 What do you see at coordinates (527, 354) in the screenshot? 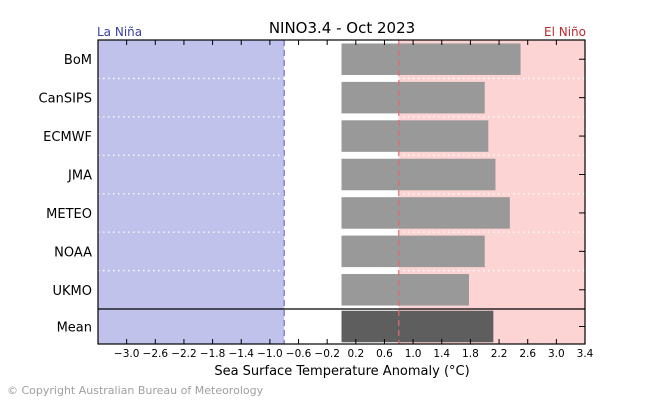
I see `x-tick-label: 2.6` at bounding box center [527, 354].